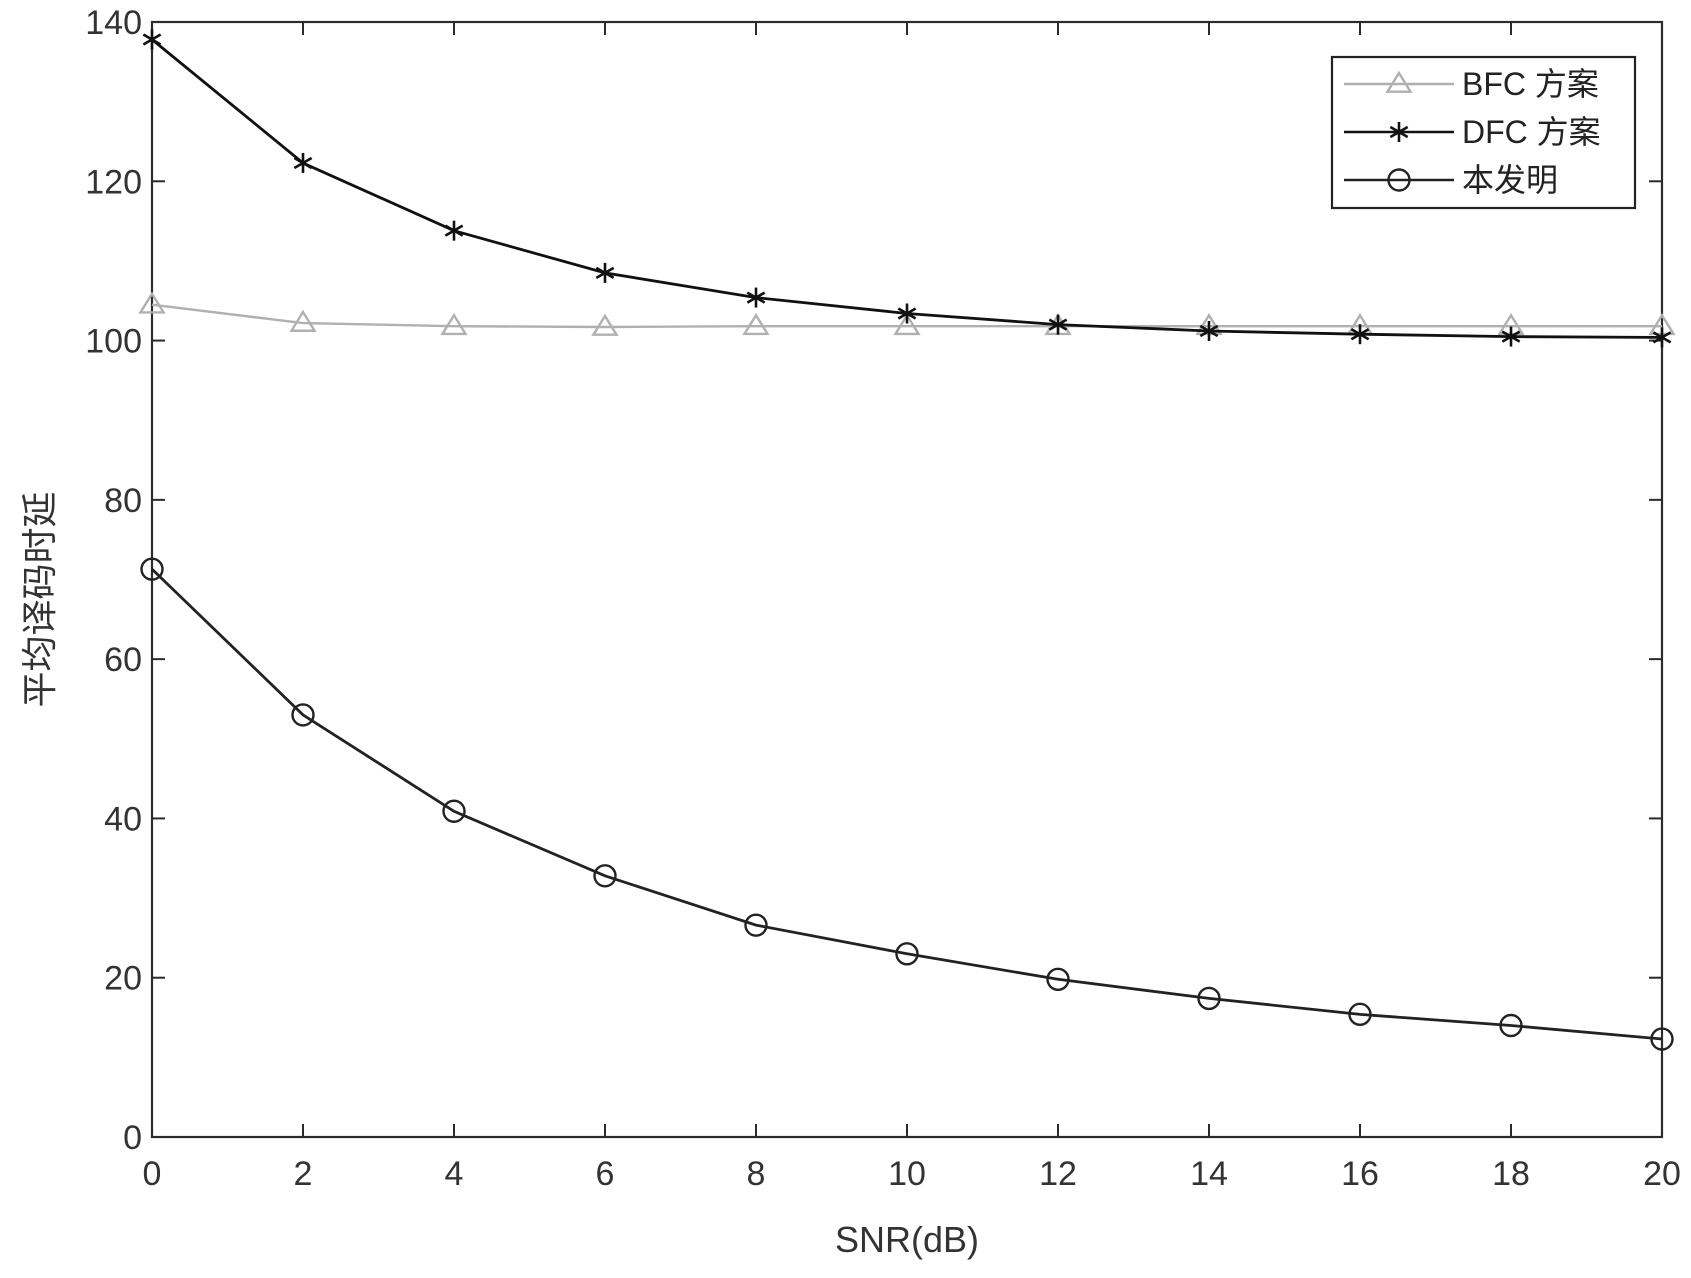 The image size is (1691, 1278). Describe the element at coordinates (1531, 132) in the screenshot. I see `legend-label: DFC 方案` at that location.